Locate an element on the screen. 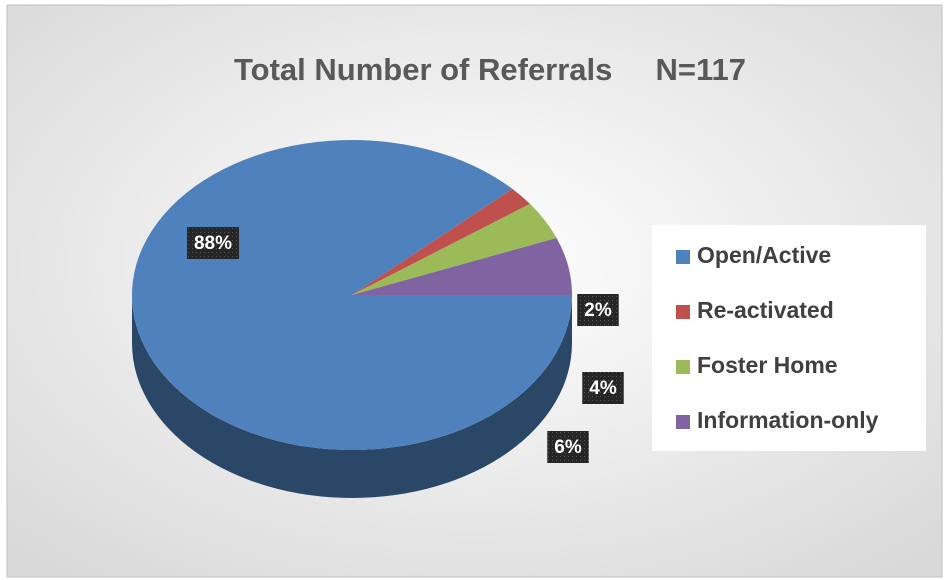 The width and height of the screenshot is (949, 580). legend-label: Foster Home is located at coordinates (767, 365).